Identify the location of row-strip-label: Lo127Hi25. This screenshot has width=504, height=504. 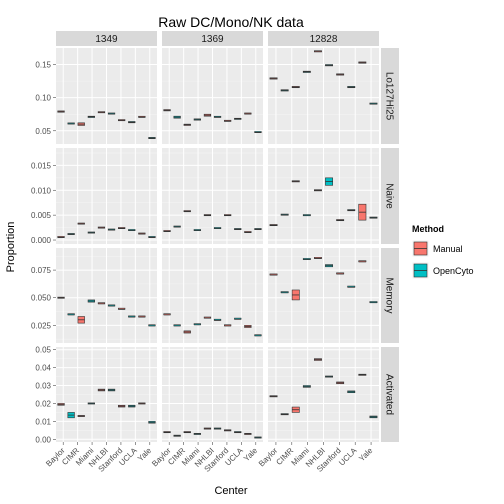
(389, 96).